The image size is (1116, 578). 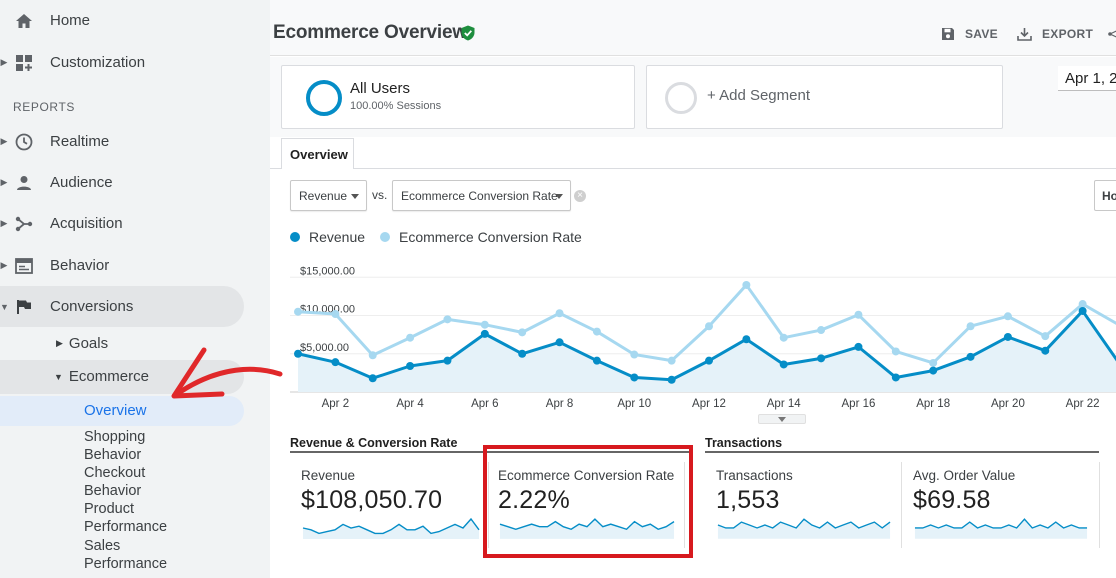 What do you see at coordinates (122, 141) in the screenshot?
I see `sidebar-item-realtime: ▶ Realtime` at bounding box center [122, 141].